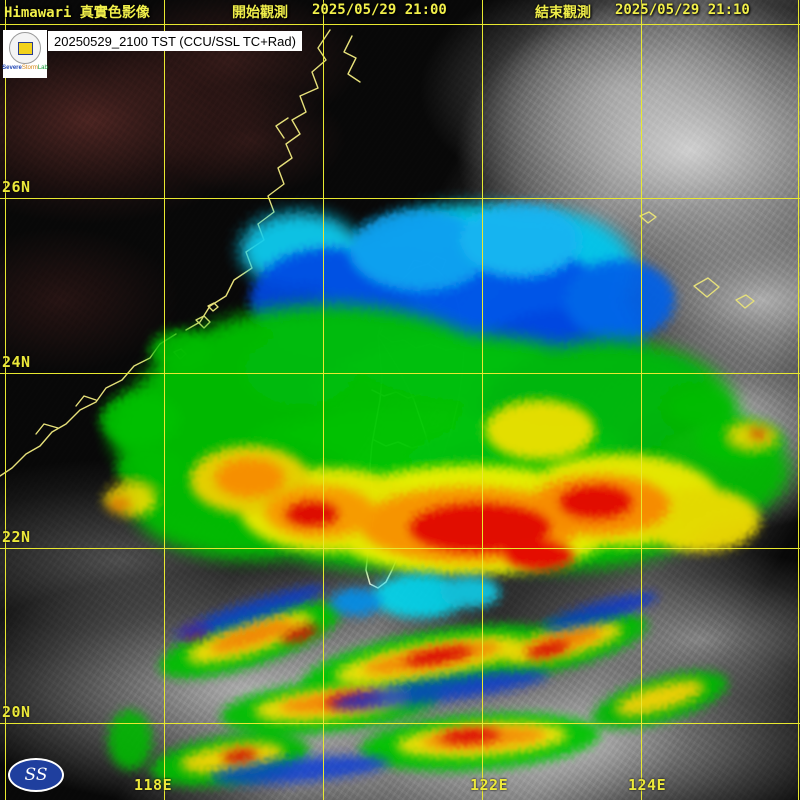 The width and height of the screenshot is (800, 800). Describe the element at coordinates (563, 13) in the screenshot. I see `end-time-label: 結束觀測` at that location.